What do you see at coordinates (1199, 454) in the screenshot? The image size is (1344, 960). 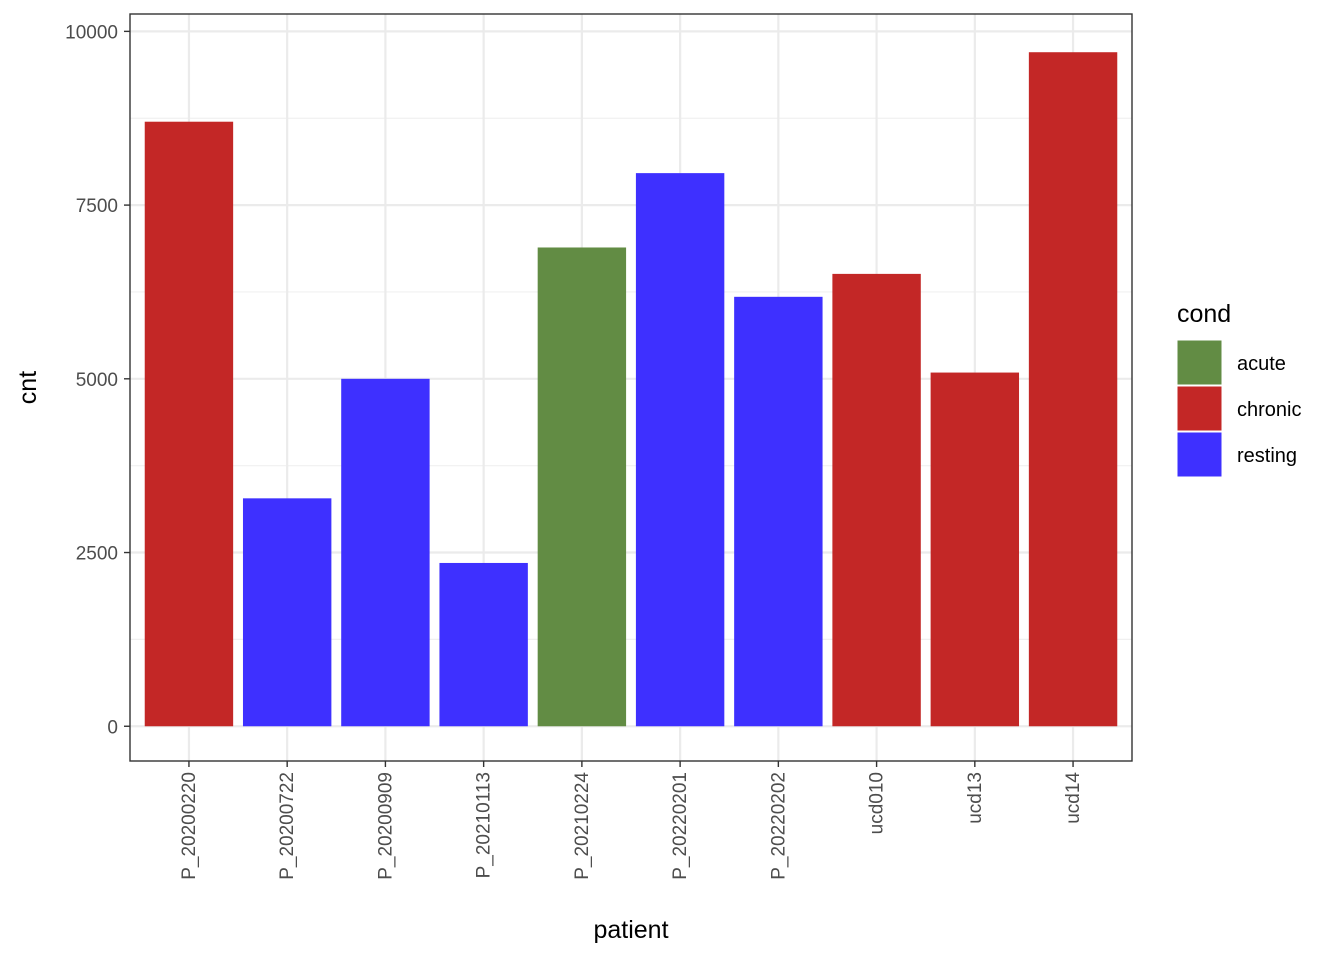 I see `legend-key-resting` at bounding box center [1199, 454].